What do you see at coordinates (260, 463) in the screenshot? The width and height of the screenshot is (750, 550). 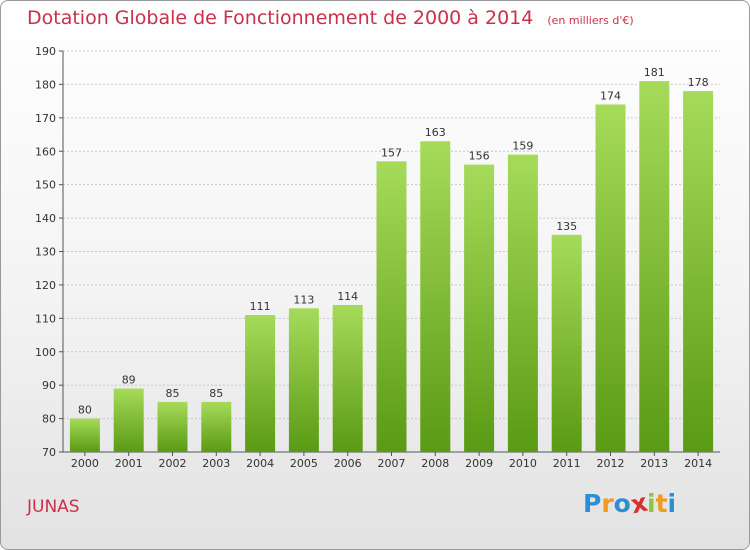 I see `x-tick-label: 2004` at bounding box center [260, 463].